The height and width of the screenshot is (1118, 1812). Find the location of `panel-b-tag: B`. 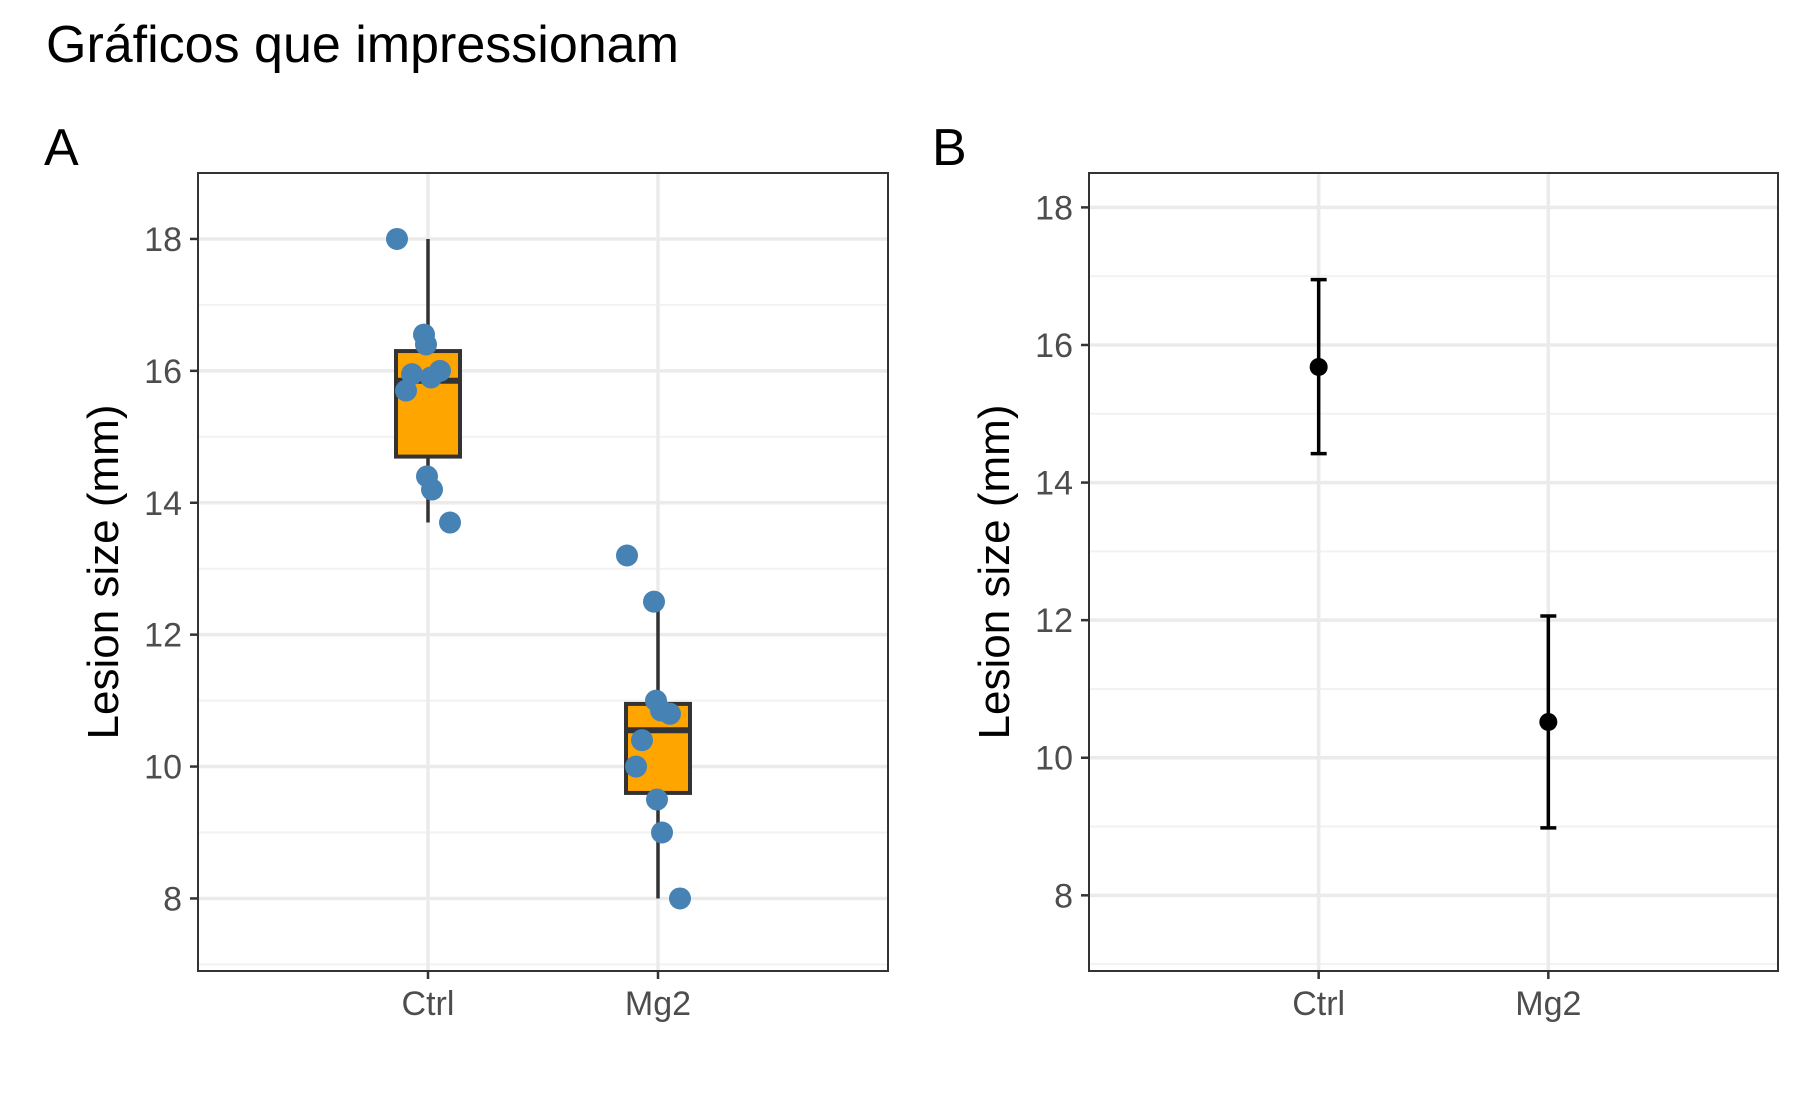

panel-b-tag: B is located at coordinates (949, 148).